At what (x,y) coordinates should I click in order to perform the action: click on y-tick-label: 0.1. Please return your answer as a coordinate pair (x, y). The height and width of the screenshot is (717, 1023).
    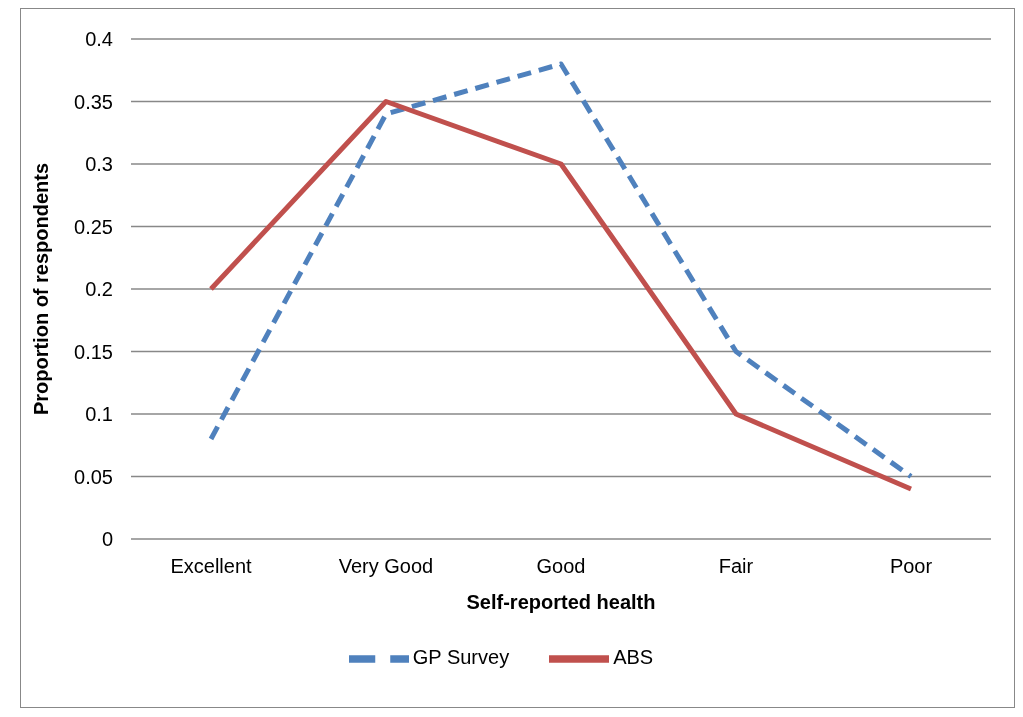
    Looking at the image, I should click on (99, 414).